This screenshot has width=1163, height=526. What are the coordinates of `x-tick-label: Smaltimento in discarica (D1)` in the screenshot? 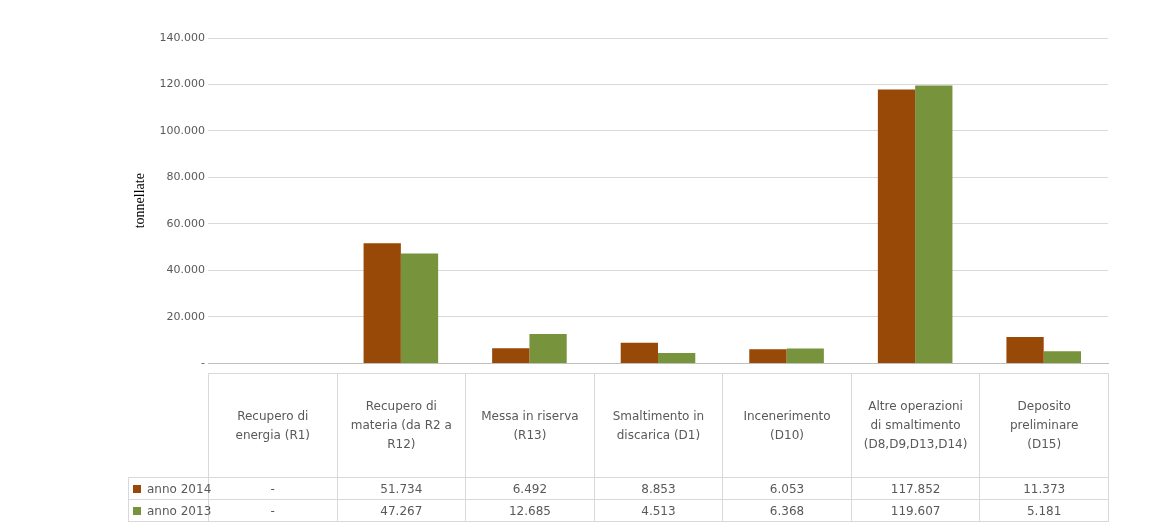 It's located at (658, 425).